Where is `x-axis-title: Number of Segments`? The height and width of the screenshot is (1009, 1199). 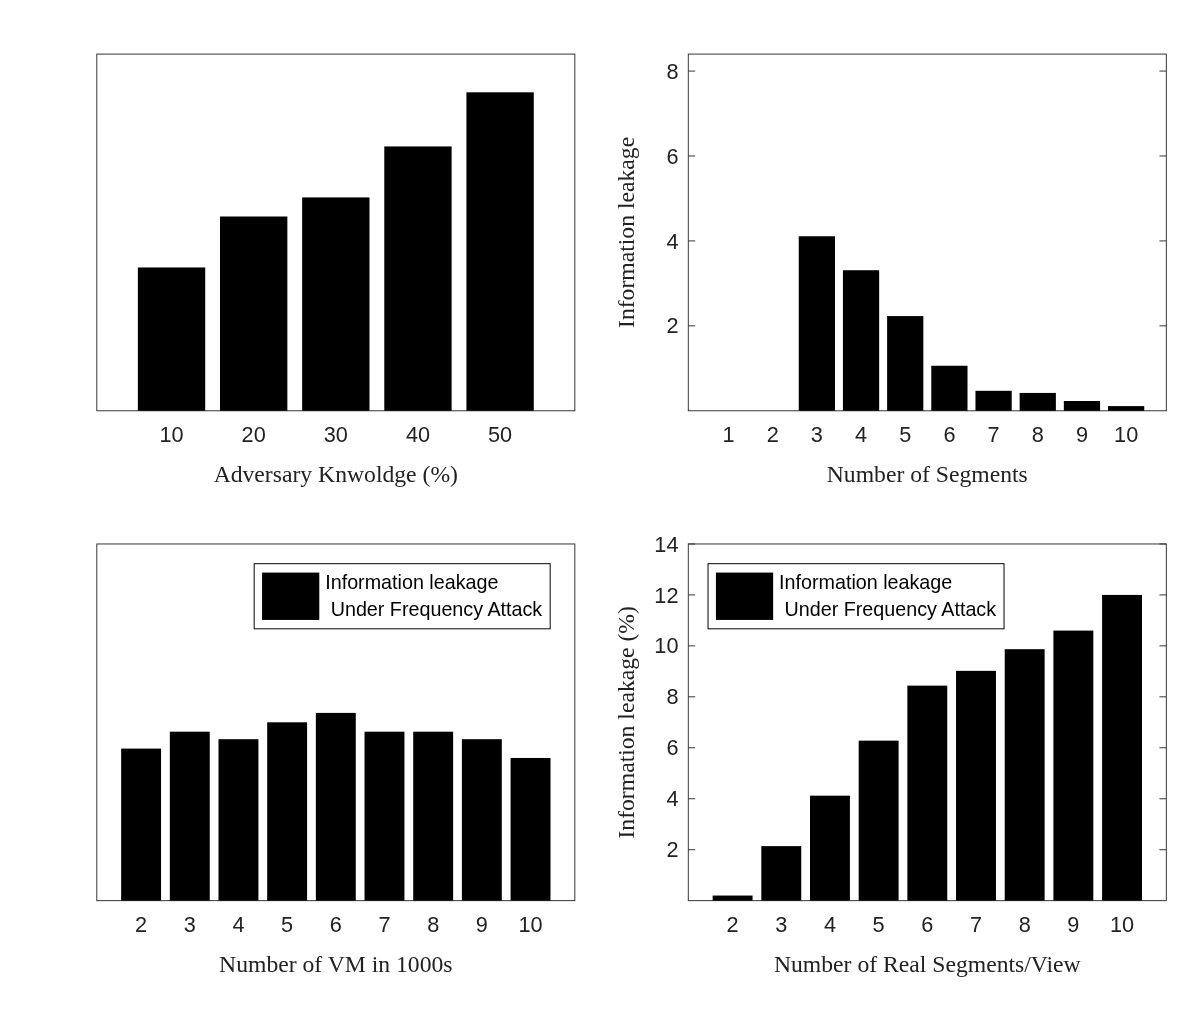
x-axis-title: Number of Segments is located at coordinates (927, 473).